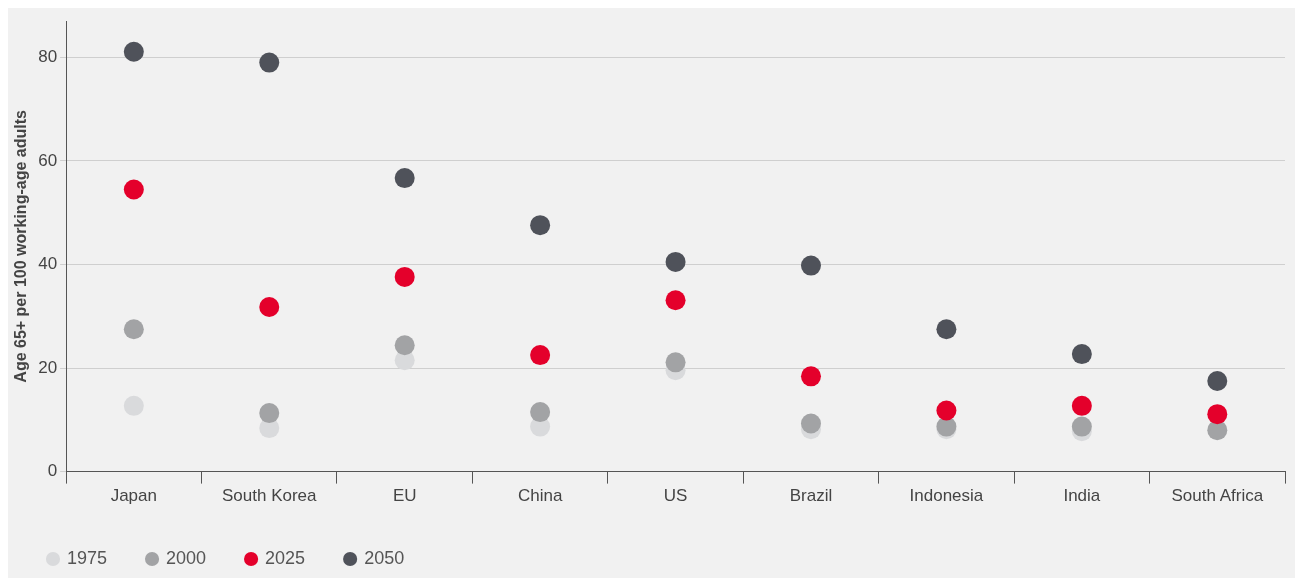 Image resolution: width=1303 pixels, height=586 pixels. Describe the element at coordinates (48, 160) in the screenshot. I see `y-tick-label: 60` at that location.